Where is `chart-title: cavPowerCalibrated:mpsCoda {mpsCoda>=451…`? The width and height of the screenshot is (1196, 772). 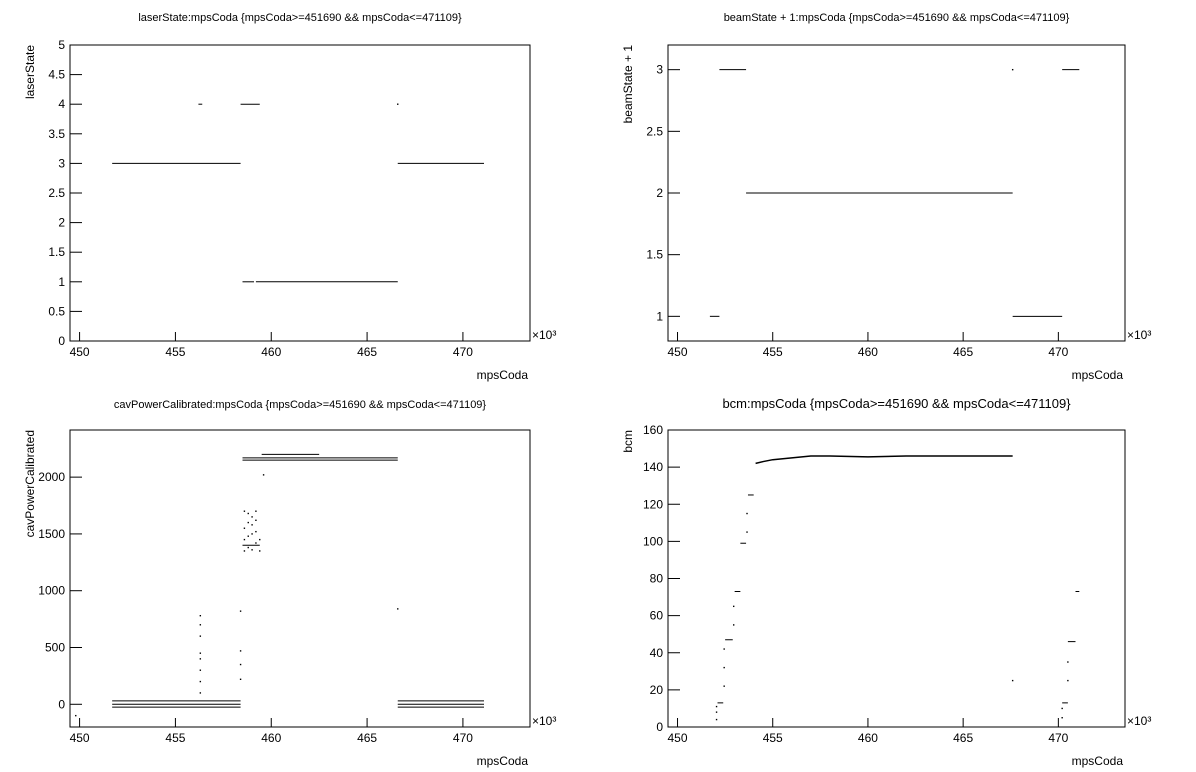 chart-title: cavPowerCalibrated:mpsCoda {mpsCoda>=451… is located at coordinates (300, 405).